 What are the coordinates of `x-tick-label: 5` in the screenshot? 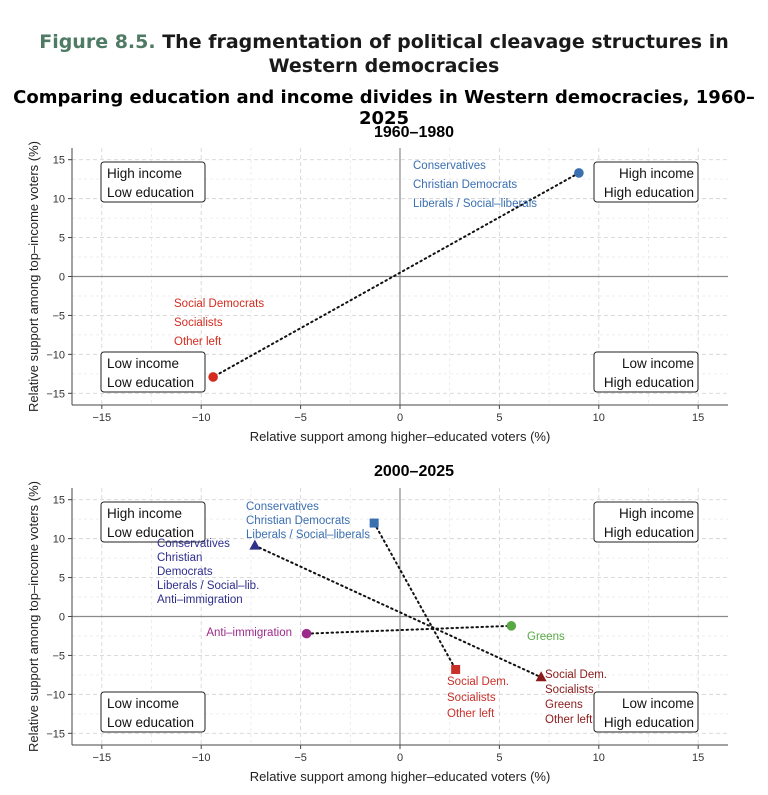 It's located at (499, 758).